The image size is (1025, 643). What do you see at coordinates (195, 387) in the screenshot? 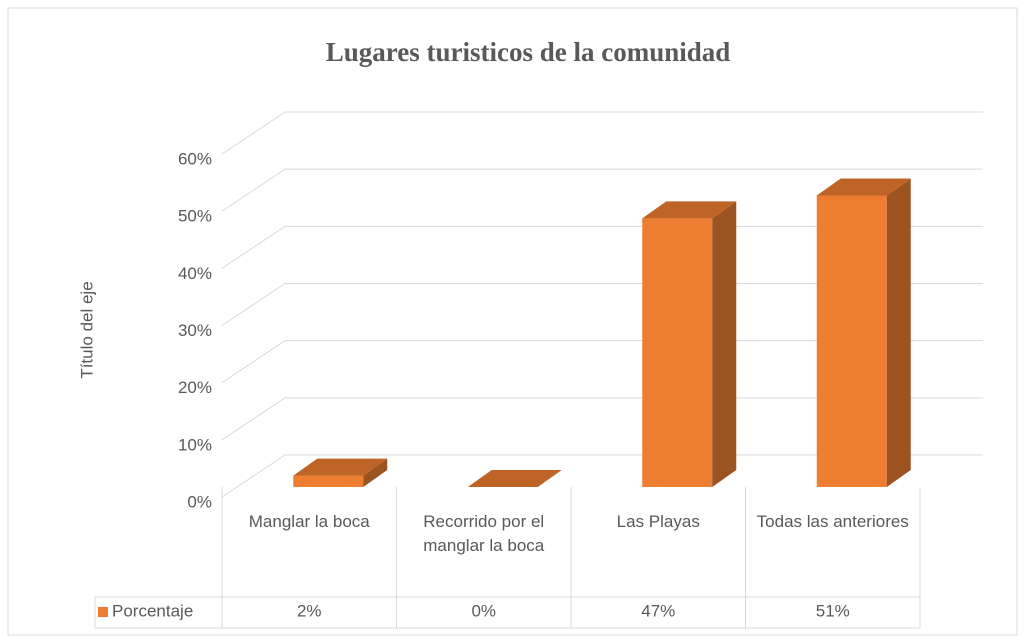
I see `y-tick-label: 20%` at bounding box center [195, 387].